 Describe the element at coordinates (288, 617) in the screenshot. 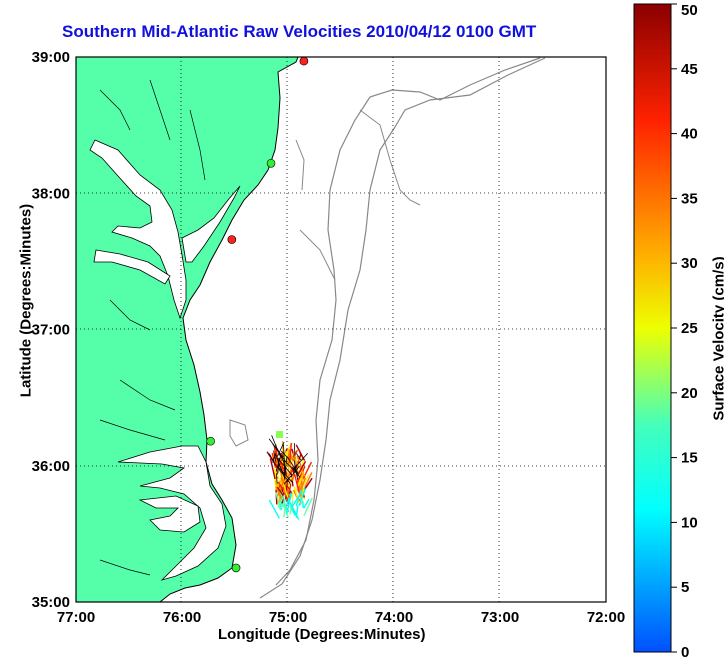

I see `x-tick-label: 75:00` at that location.